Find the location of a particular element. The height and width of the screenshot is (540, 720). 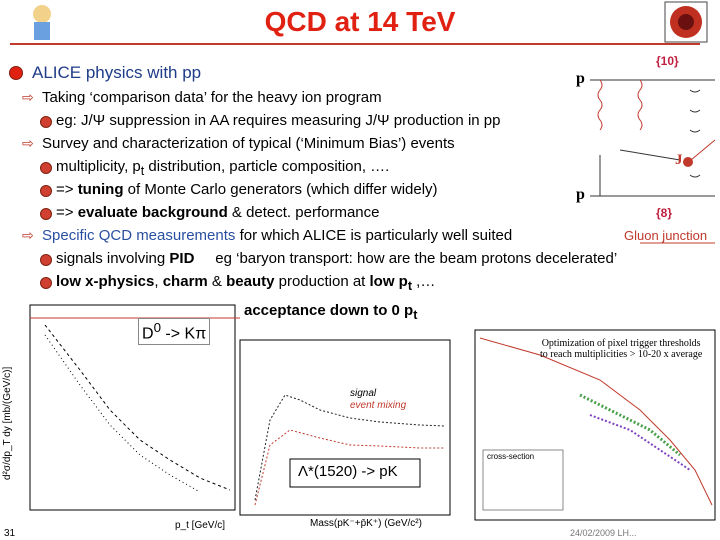

legend-entry: event mixing is located at coordinates (378, 405).